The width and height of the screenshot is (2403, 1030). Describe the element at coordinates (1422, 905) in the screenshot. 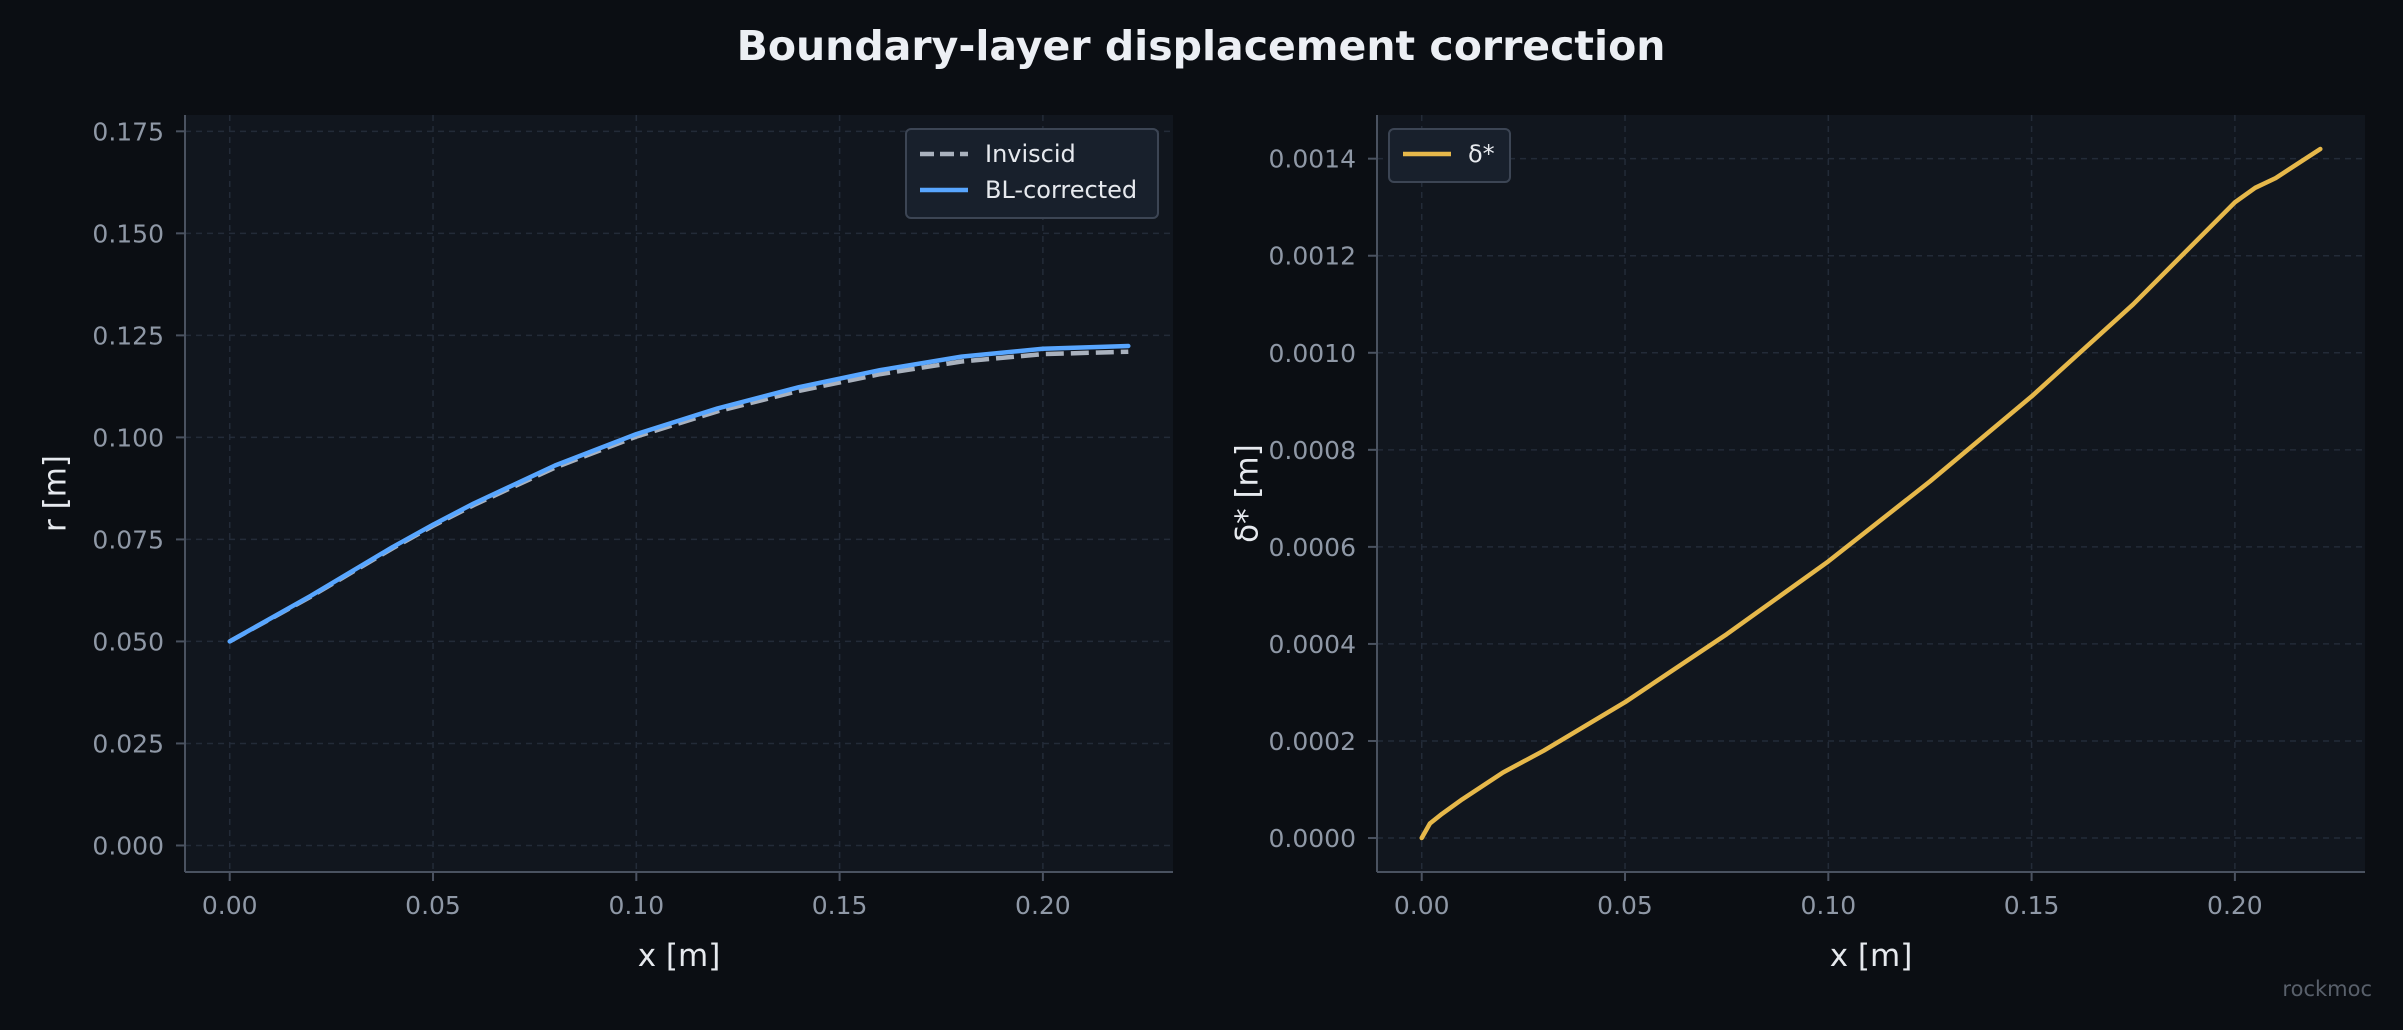

I see `chart-1-x-tick-label-0: 0.00` at that location.